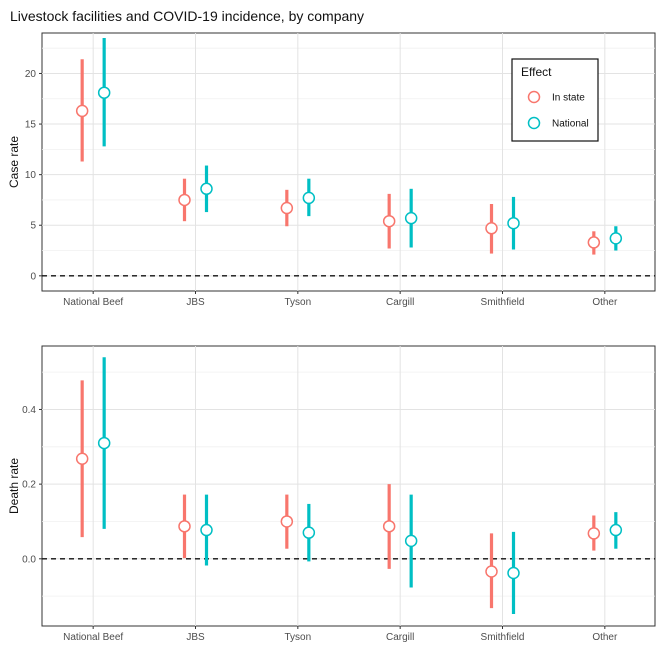 The image size is (656, 646). What do you see at coordinates (29, 485) in the screenshot?
I see `y-tick-label: 0.2` at bounding box center [29, 485].